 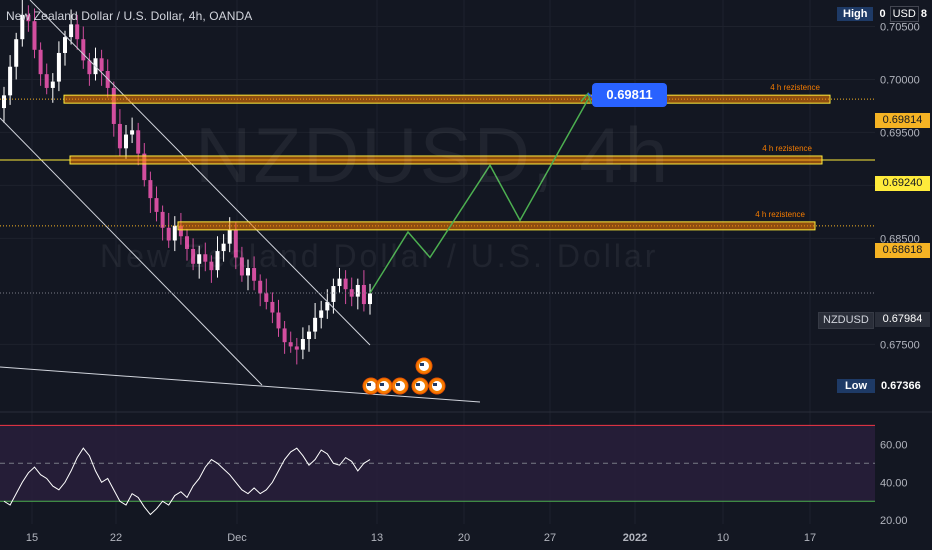 I want to click on target-price-label: 0.69811, so click(x=629, y=95).